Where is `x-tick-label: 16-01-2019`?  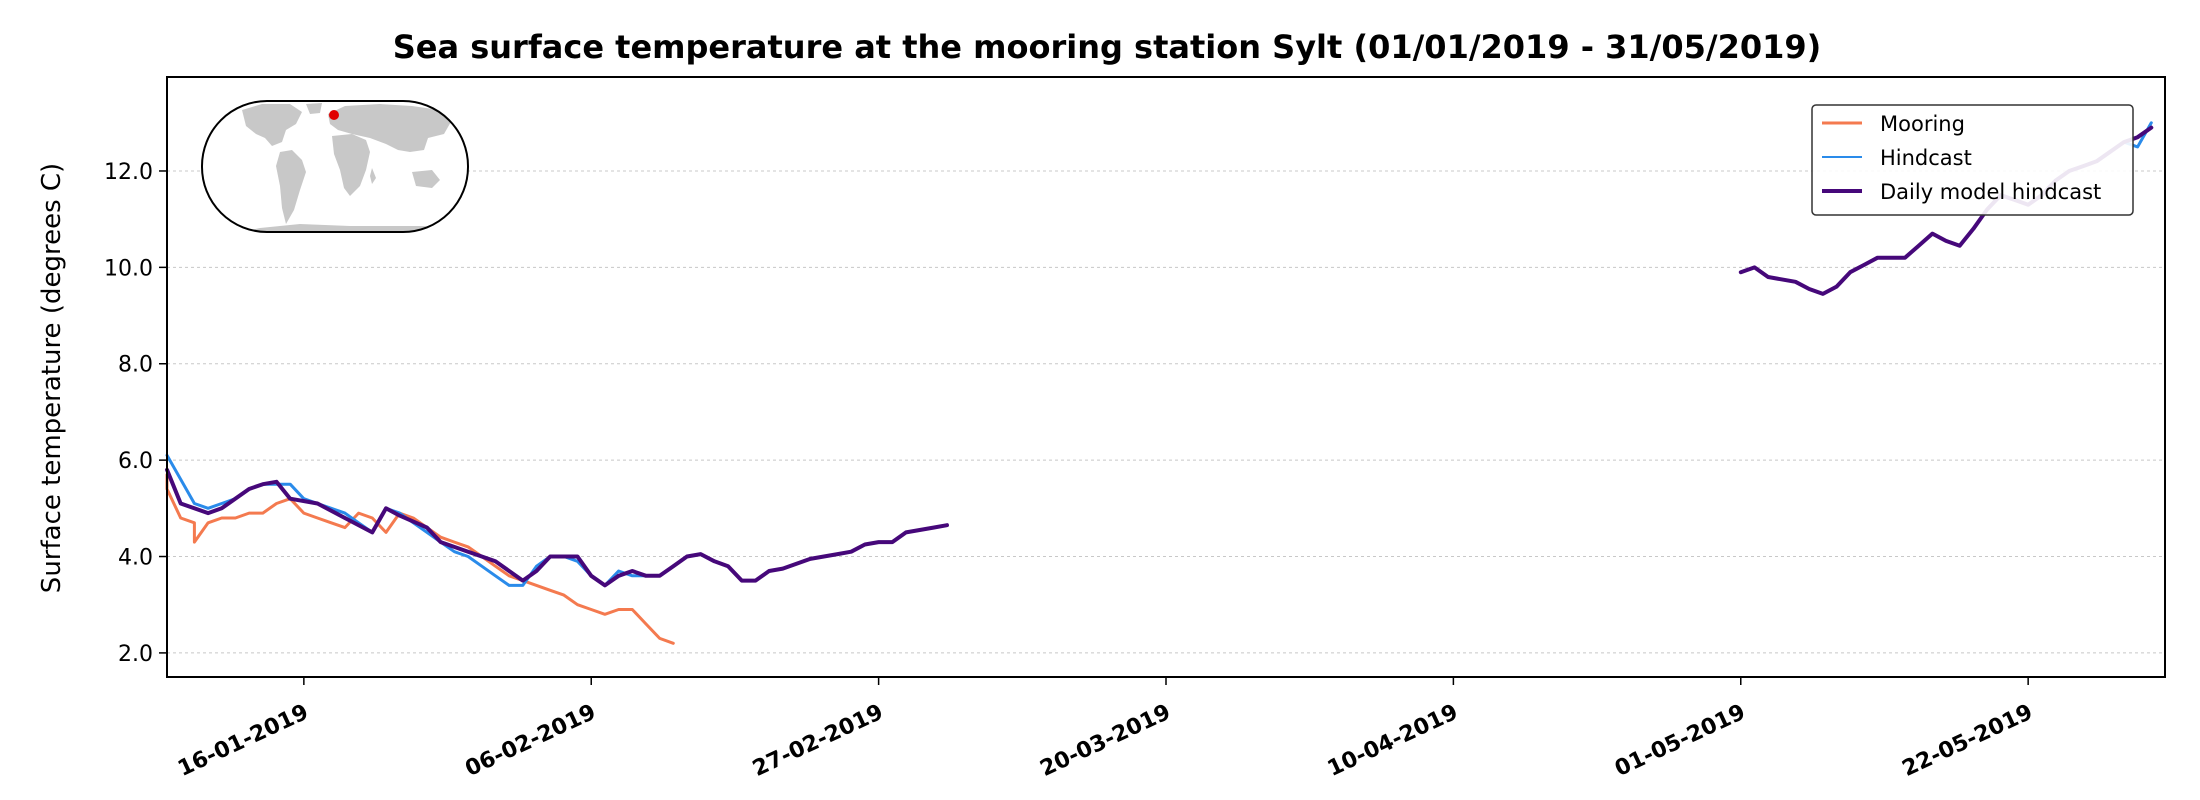 x-tick-label: 16-01-2019 is located at coordinates (243, 741).